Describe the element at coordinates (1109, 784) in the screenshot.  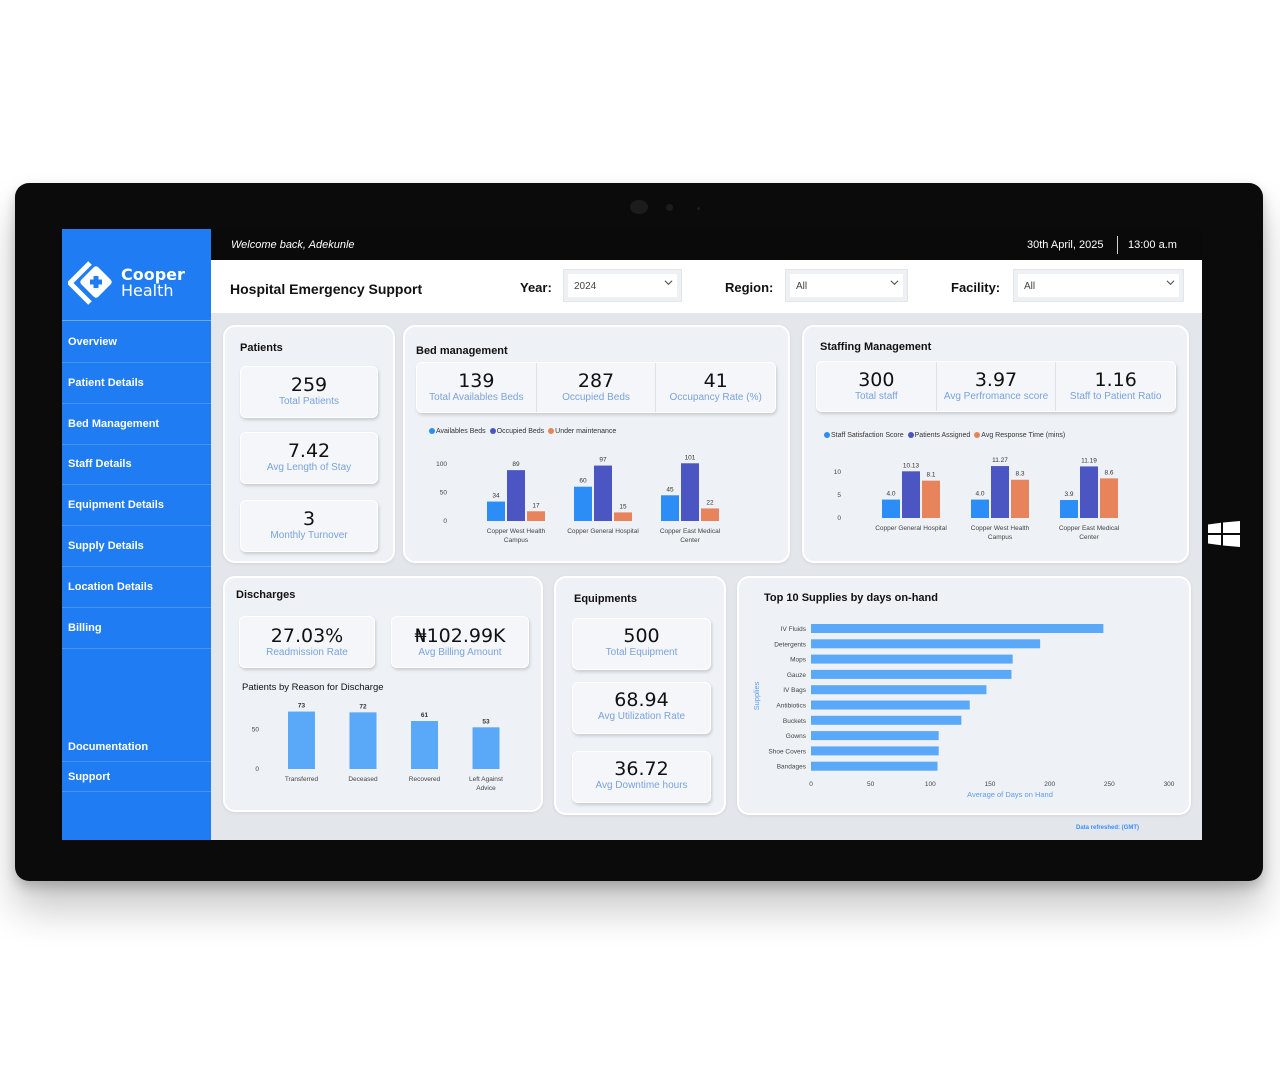
I see `x-tick-label: 250` at that location.